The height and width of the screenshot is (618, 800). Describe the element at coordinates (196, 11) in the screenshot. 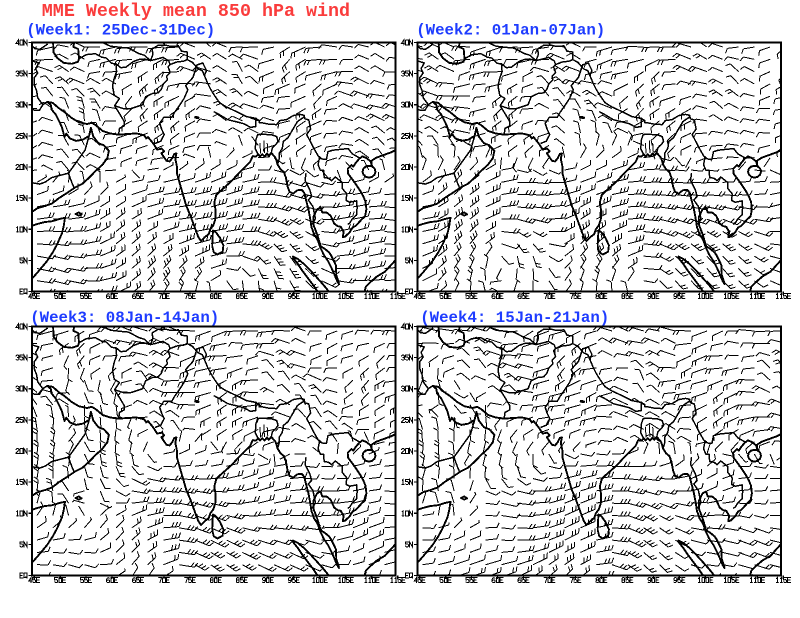

I see `svg-text: MME Weekly mean 850 hPa wind` at that location.